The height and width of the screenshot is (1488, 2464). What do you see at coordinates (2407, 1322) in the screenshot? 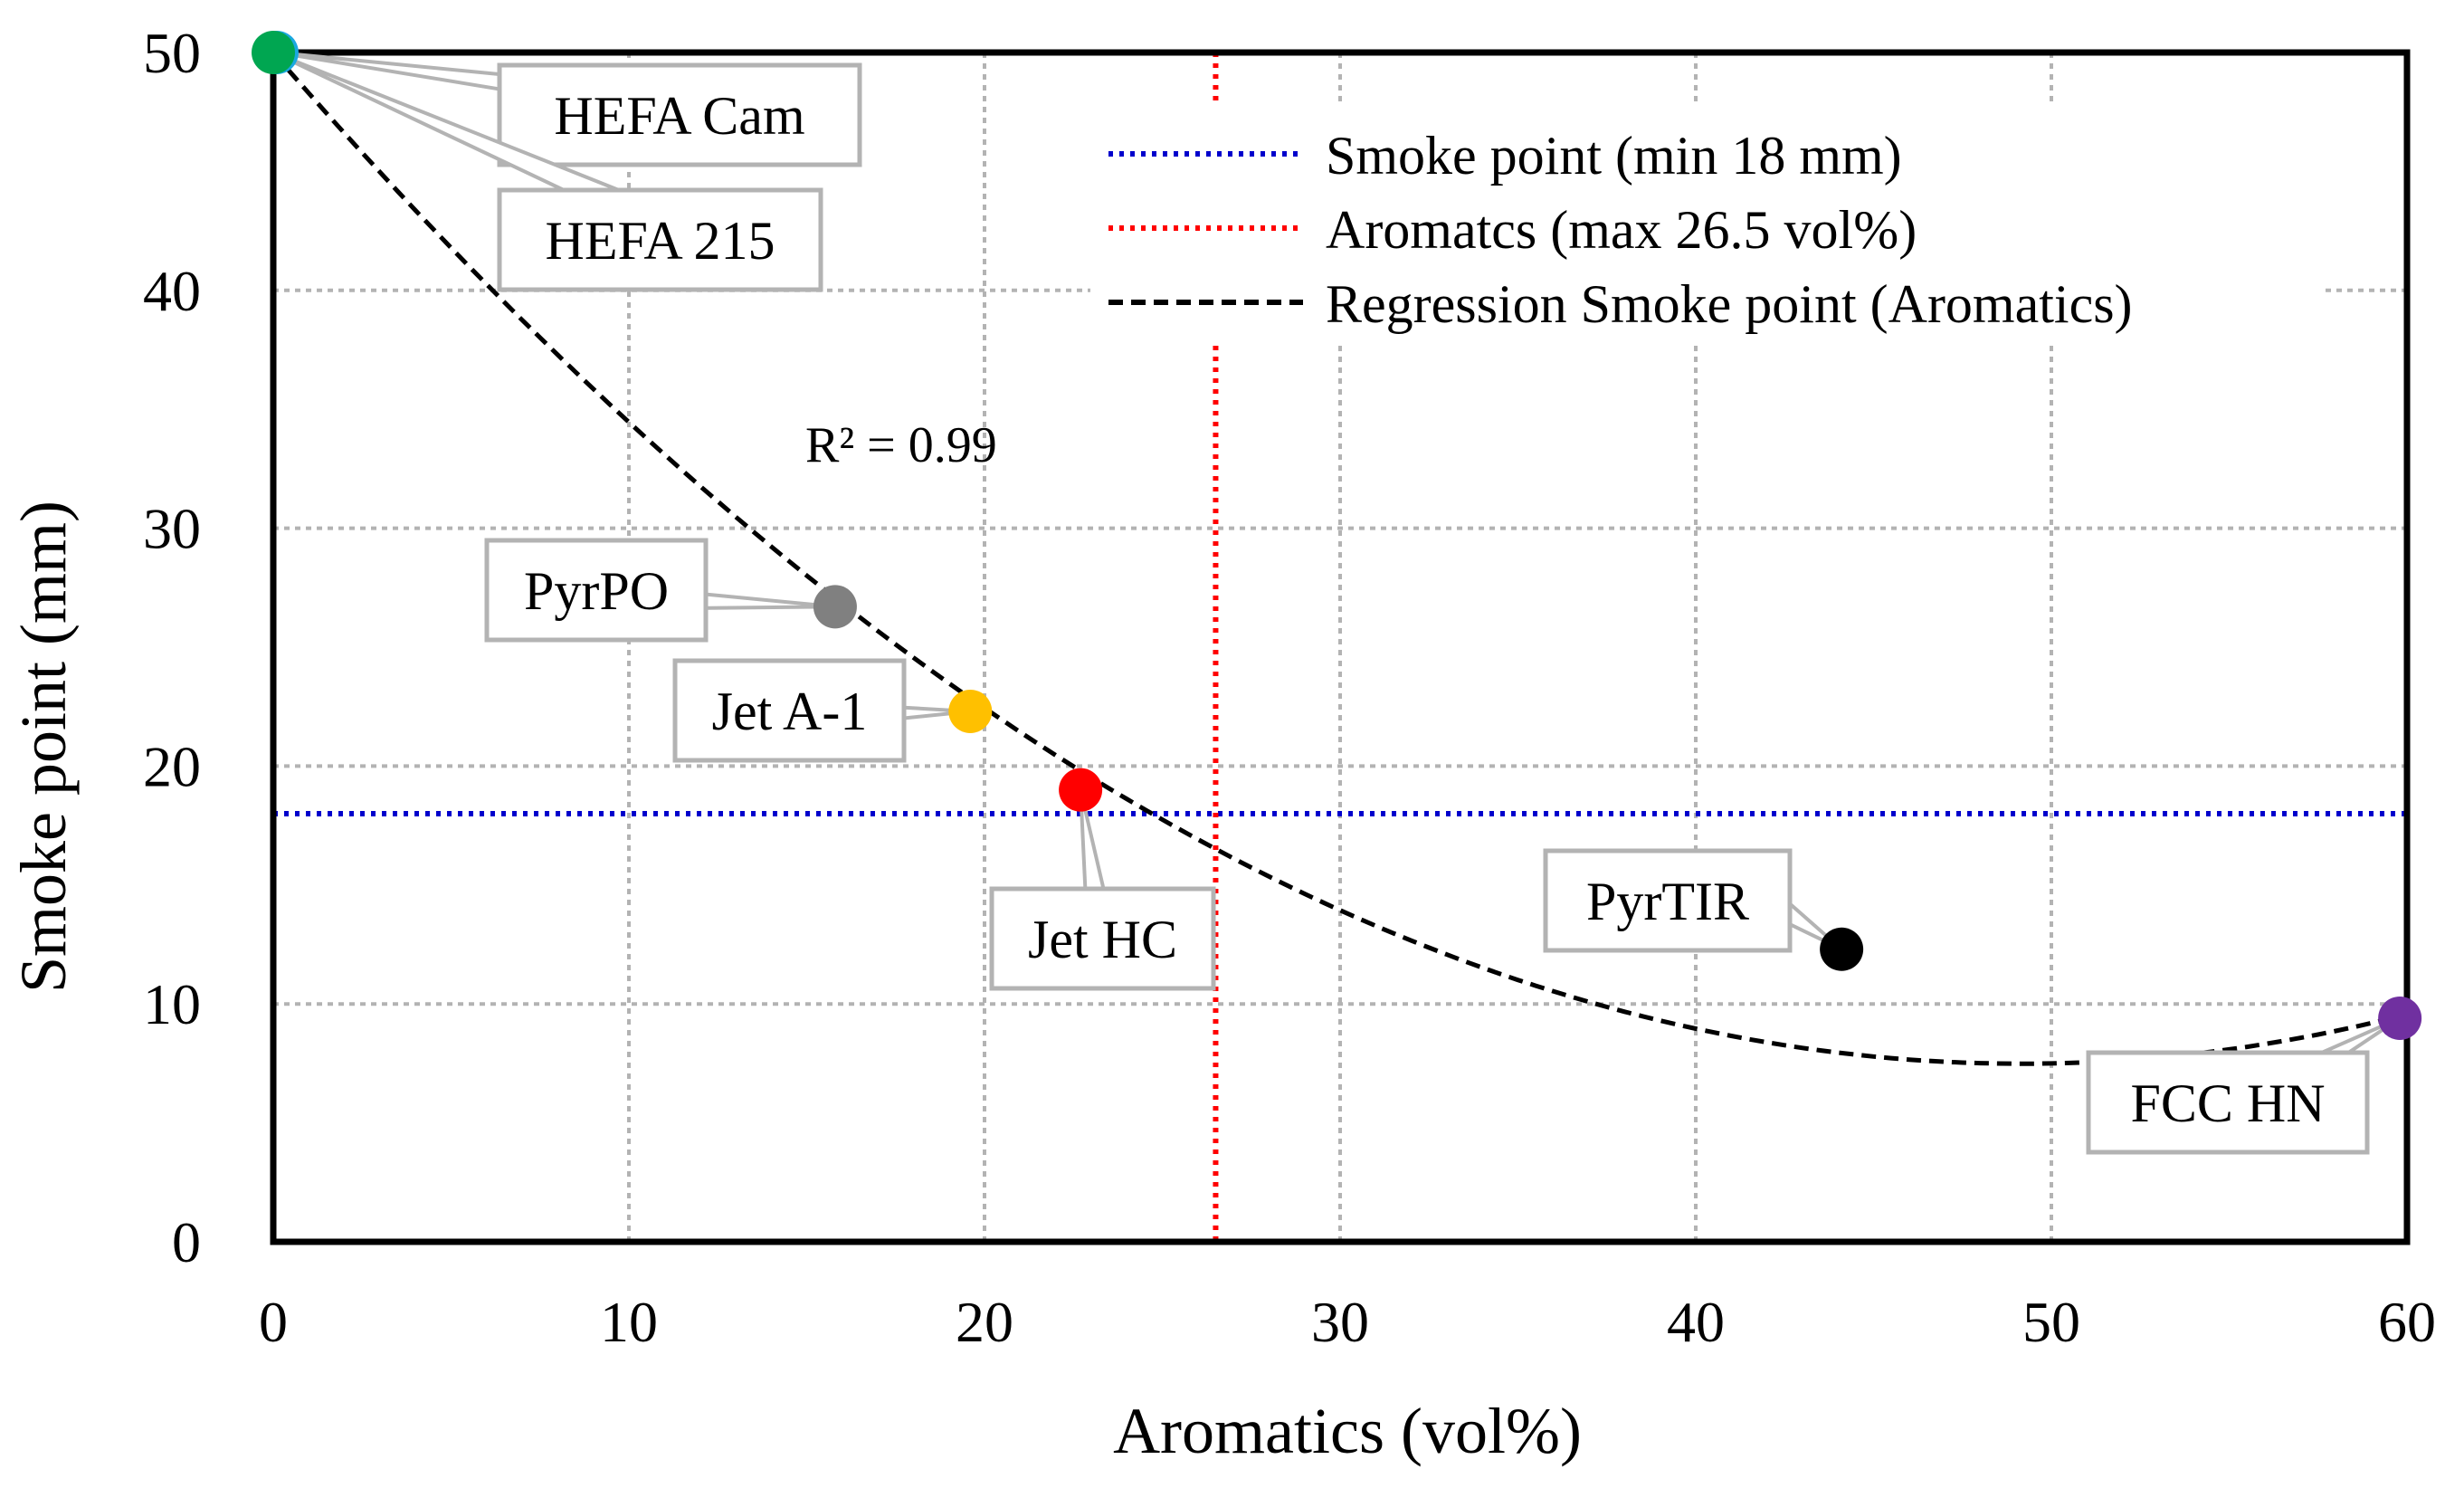
I see `x-tick-label: 60` at bounding box center [2407, 1322].